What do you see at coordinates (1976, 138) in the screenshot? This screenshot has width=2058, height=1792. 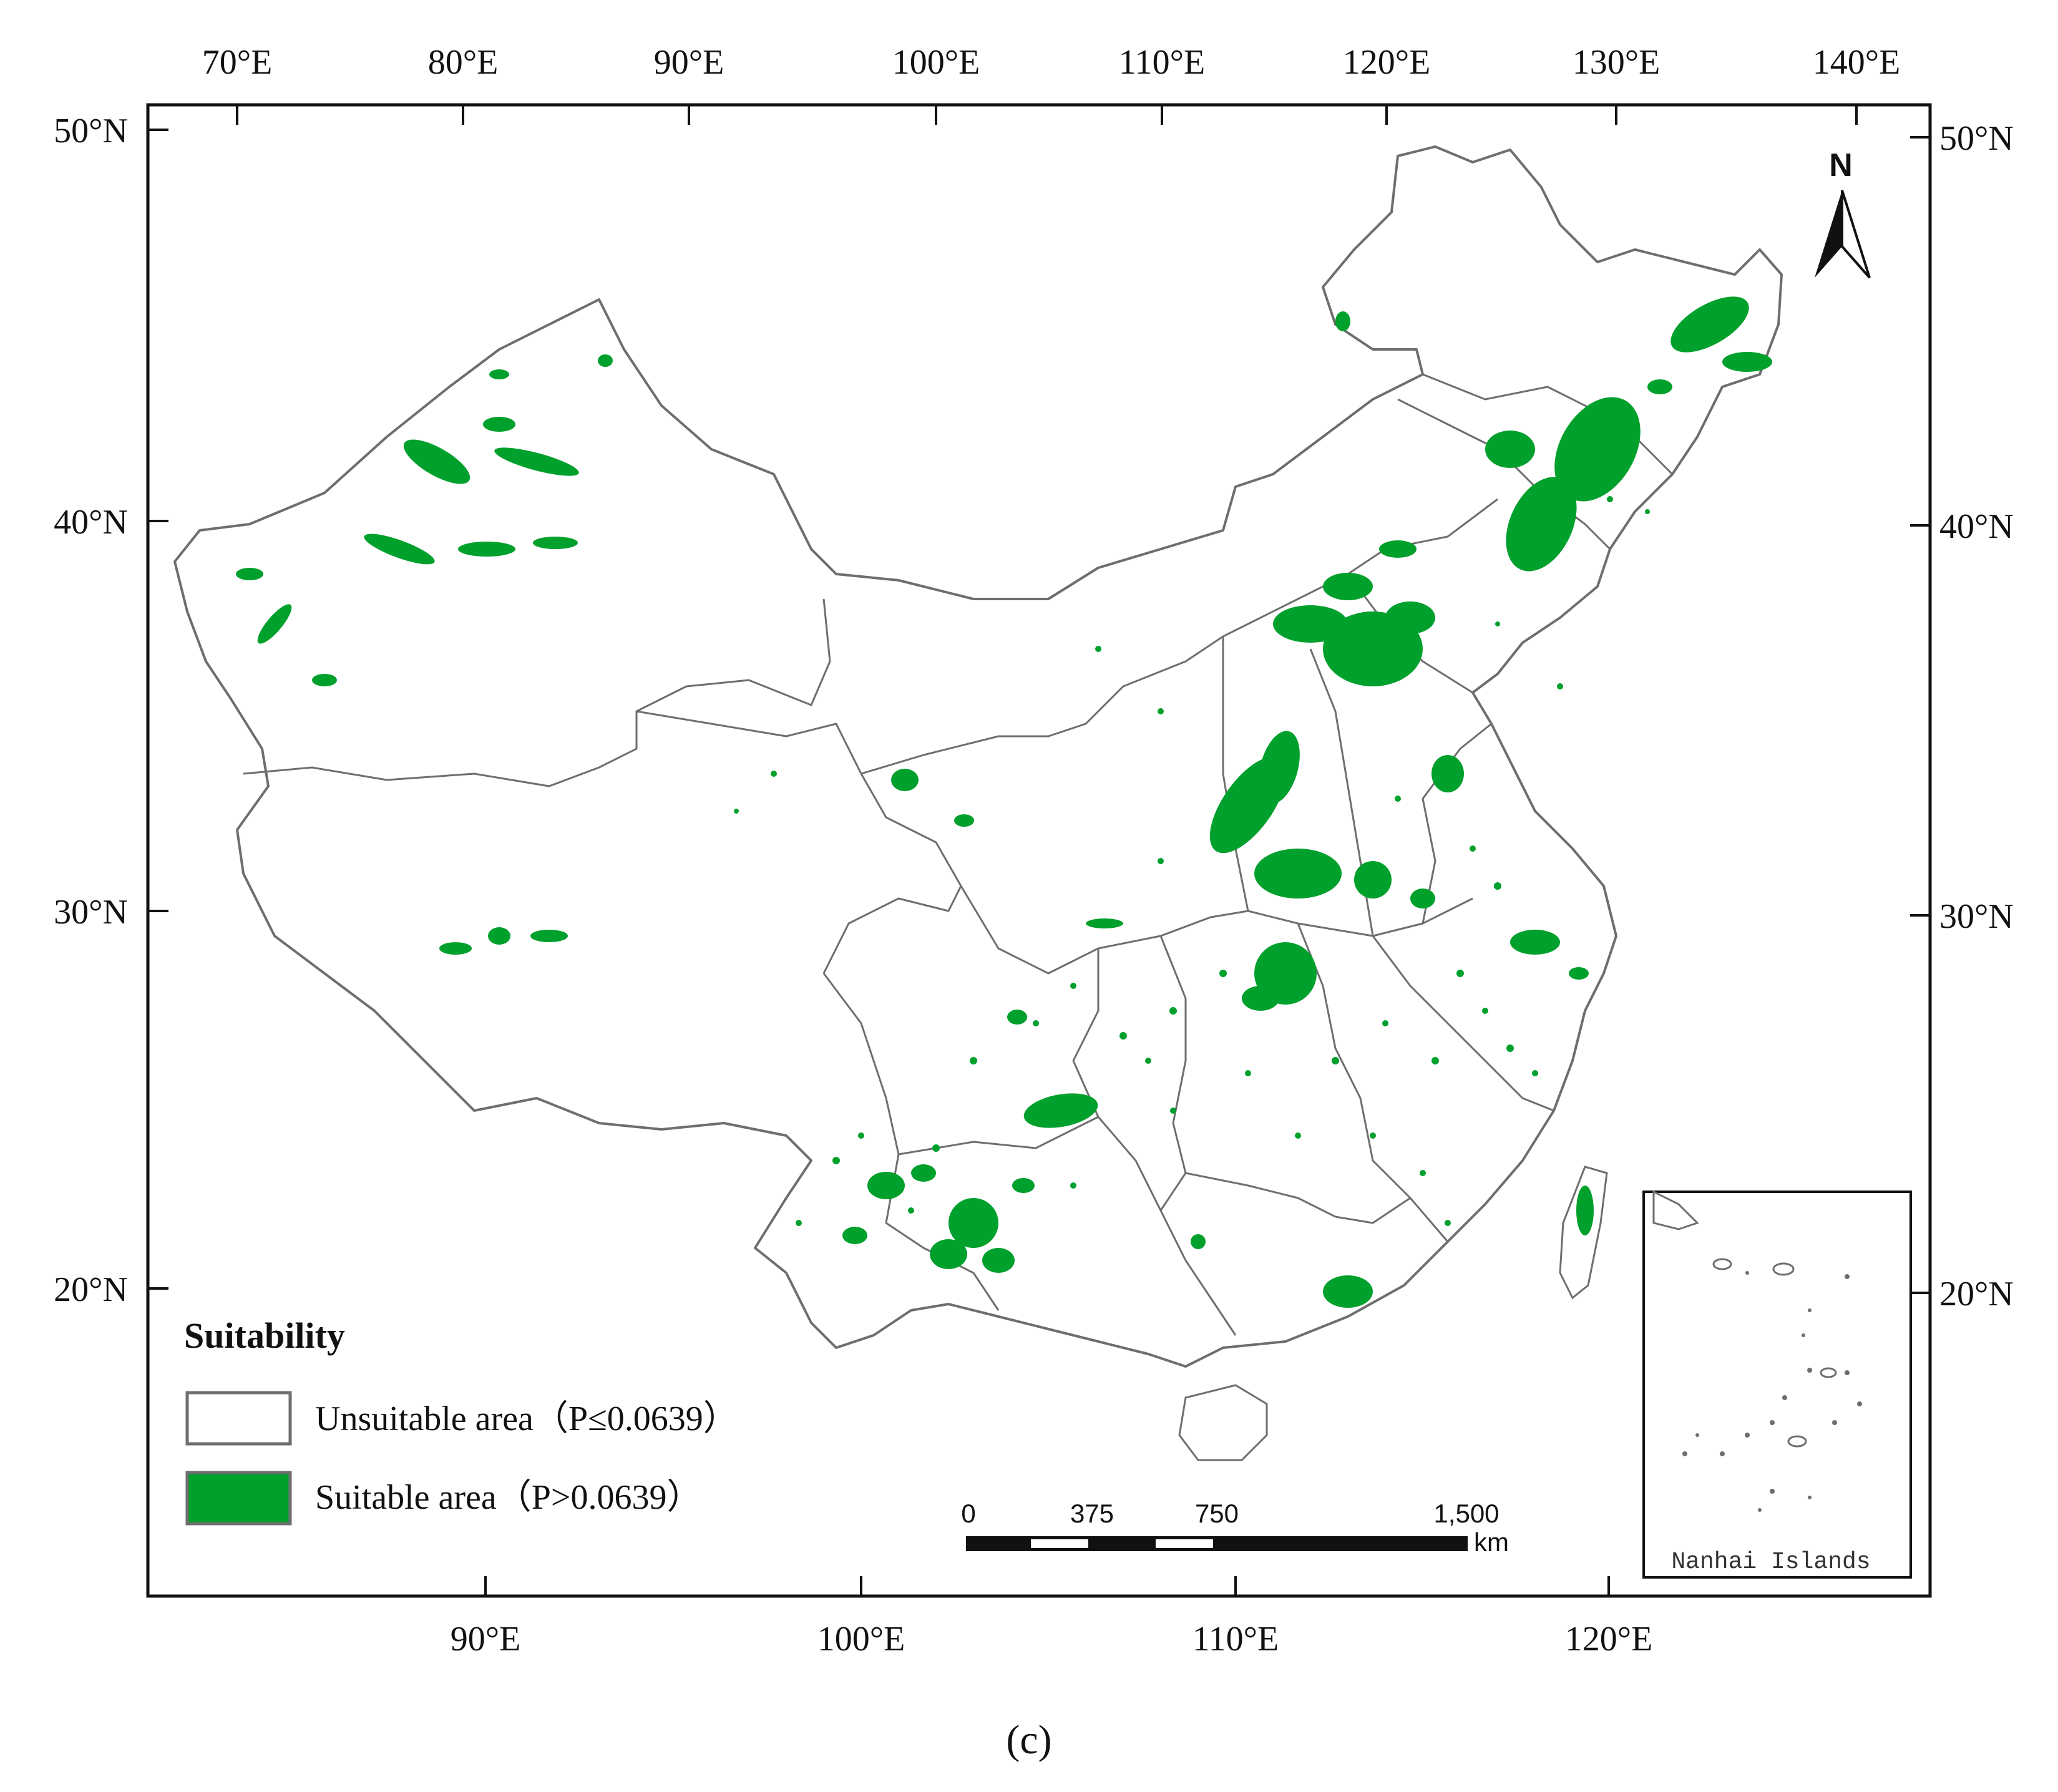 I see `right-lat-label: 50°N` at bounding box center [1976, 138].